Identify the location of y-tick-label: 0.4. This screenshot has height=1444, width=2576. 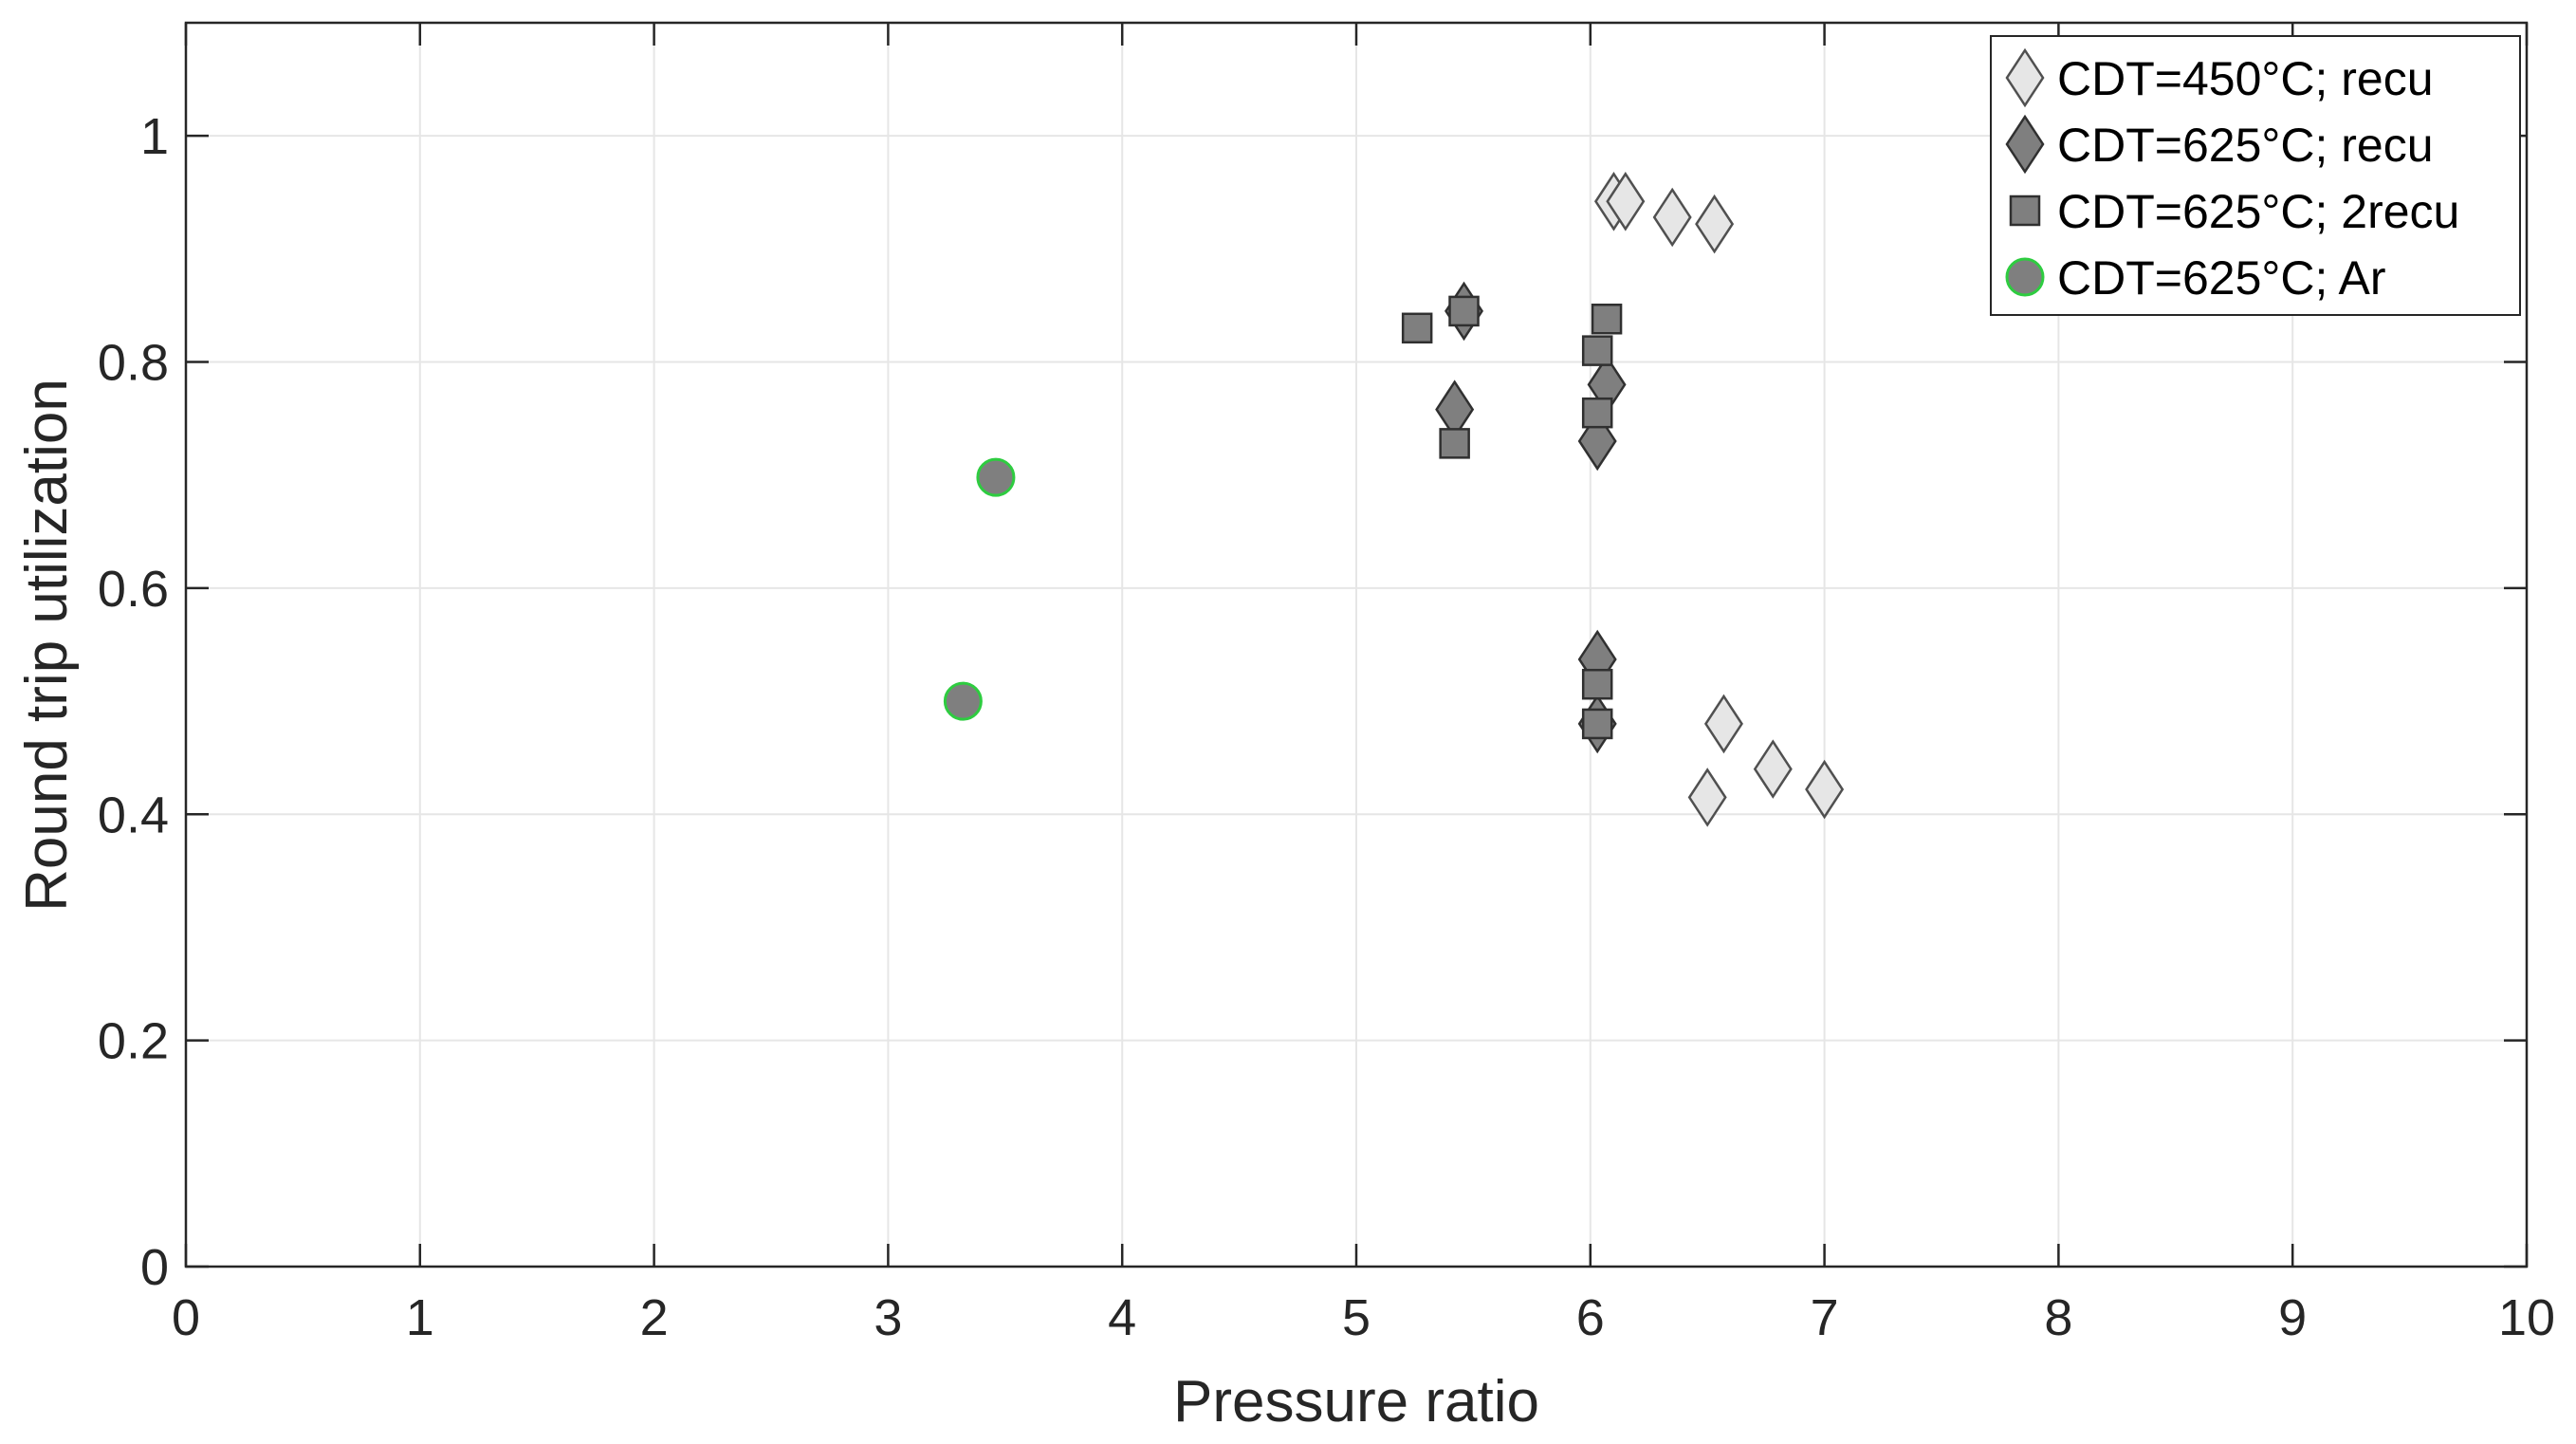
(133, 815).